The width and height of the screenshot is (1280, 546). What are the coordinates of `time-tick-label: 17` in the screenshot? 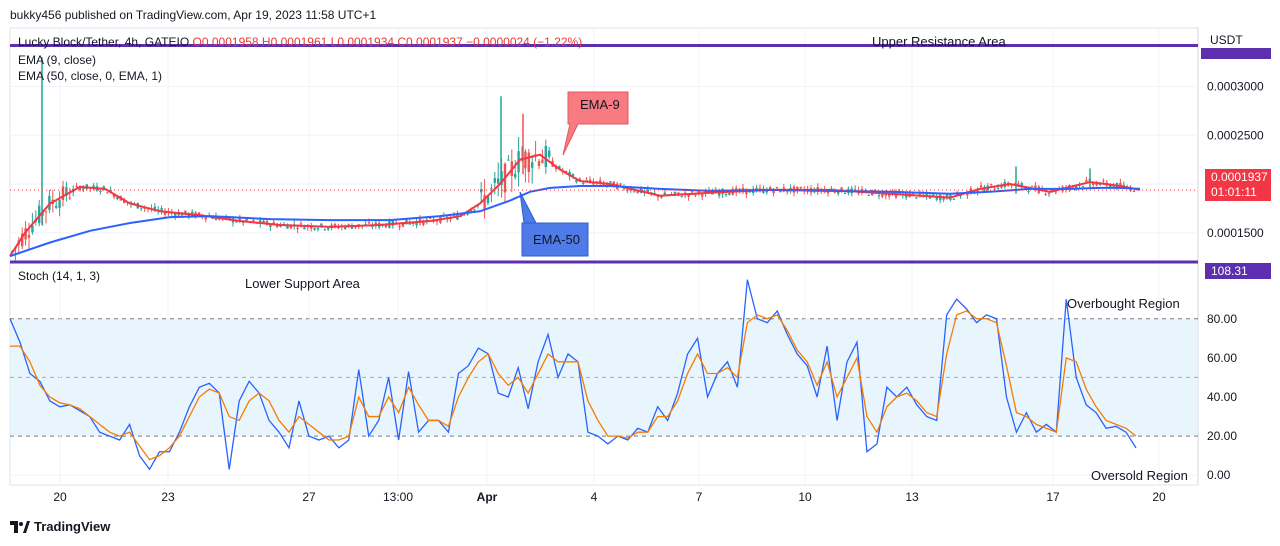 It's located at (1053, 497).